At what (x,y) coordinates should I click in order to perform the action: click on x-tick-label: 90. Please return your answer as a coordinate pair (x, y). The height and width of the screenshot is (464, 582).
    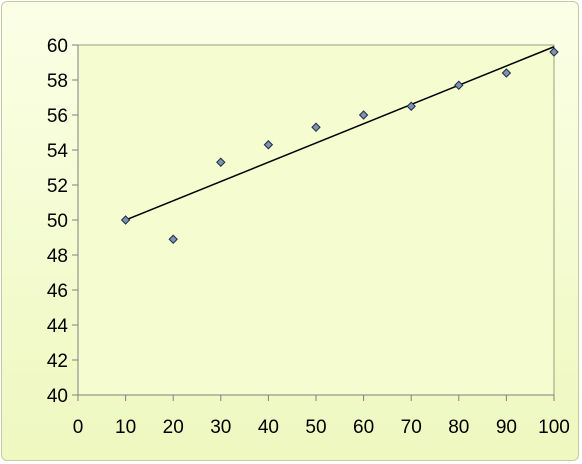
    Looking at the image, I should click on (506, 427).